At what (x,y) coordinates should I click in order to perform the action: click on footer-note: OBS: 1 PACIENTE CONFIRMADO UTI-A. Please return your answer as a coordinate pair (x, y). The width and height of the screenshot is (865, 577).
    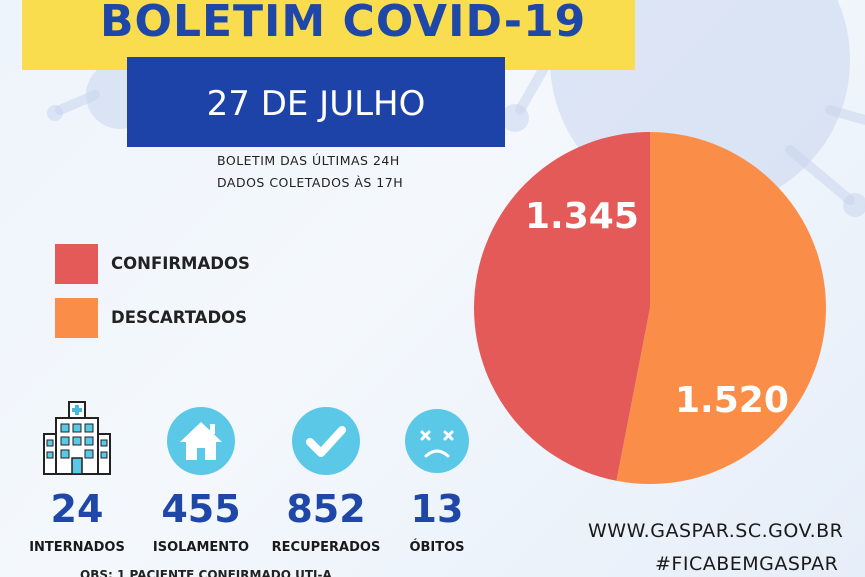
    Looking at the image, I should click on (206, 572).